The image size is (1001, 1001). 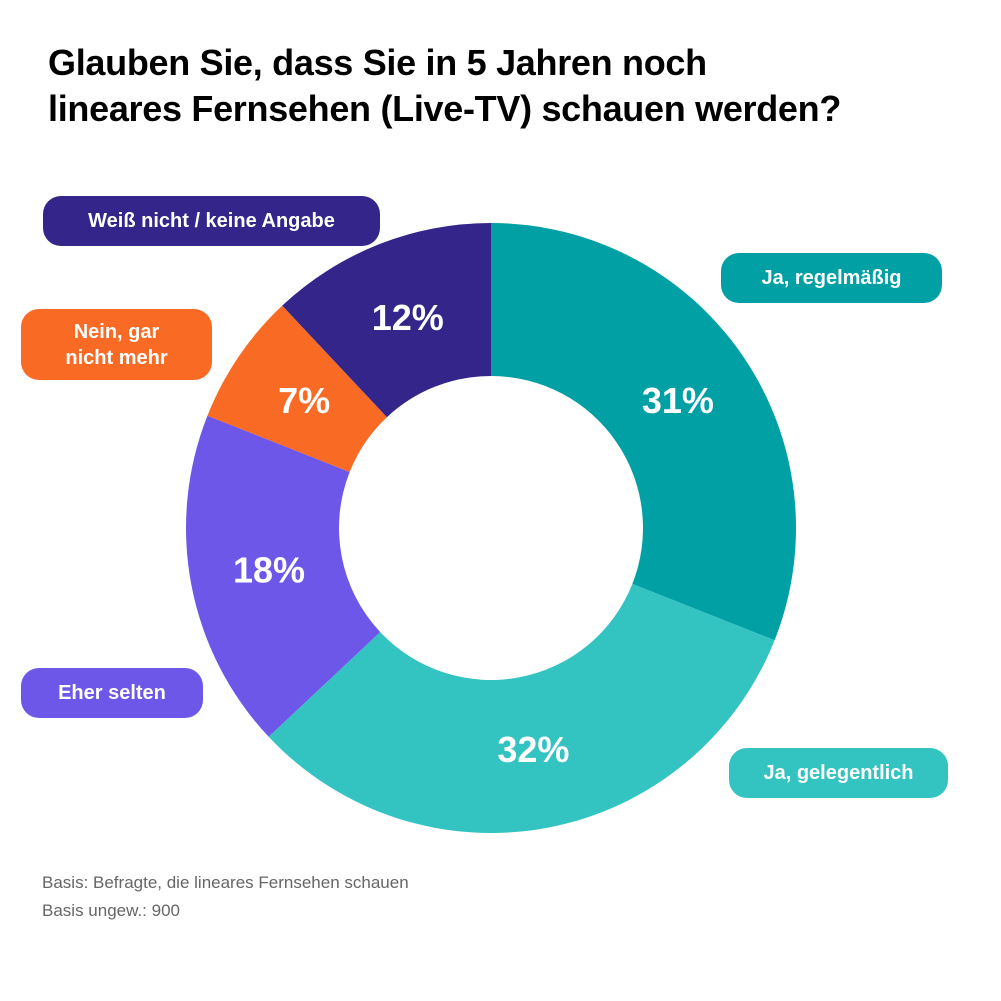 What do you see at coordinates (112, 693) in the screenshot?
I see `legend-eher-selten: Eher selten` at bounding box center [112, 693].